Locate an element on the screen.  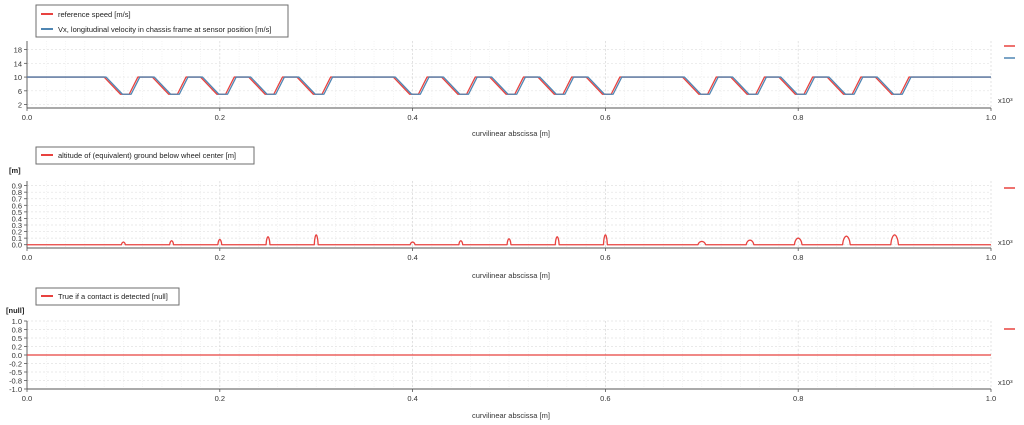
y-tick-label: 18 is located at coordinates (18, 50).